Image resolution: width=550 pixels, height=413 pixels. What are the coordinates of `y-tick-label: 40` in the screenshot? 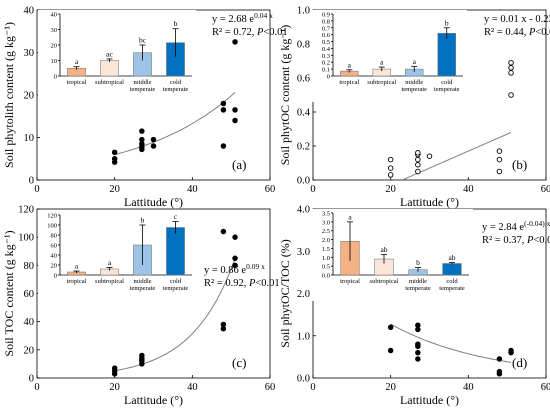 It's located at (29, 11).